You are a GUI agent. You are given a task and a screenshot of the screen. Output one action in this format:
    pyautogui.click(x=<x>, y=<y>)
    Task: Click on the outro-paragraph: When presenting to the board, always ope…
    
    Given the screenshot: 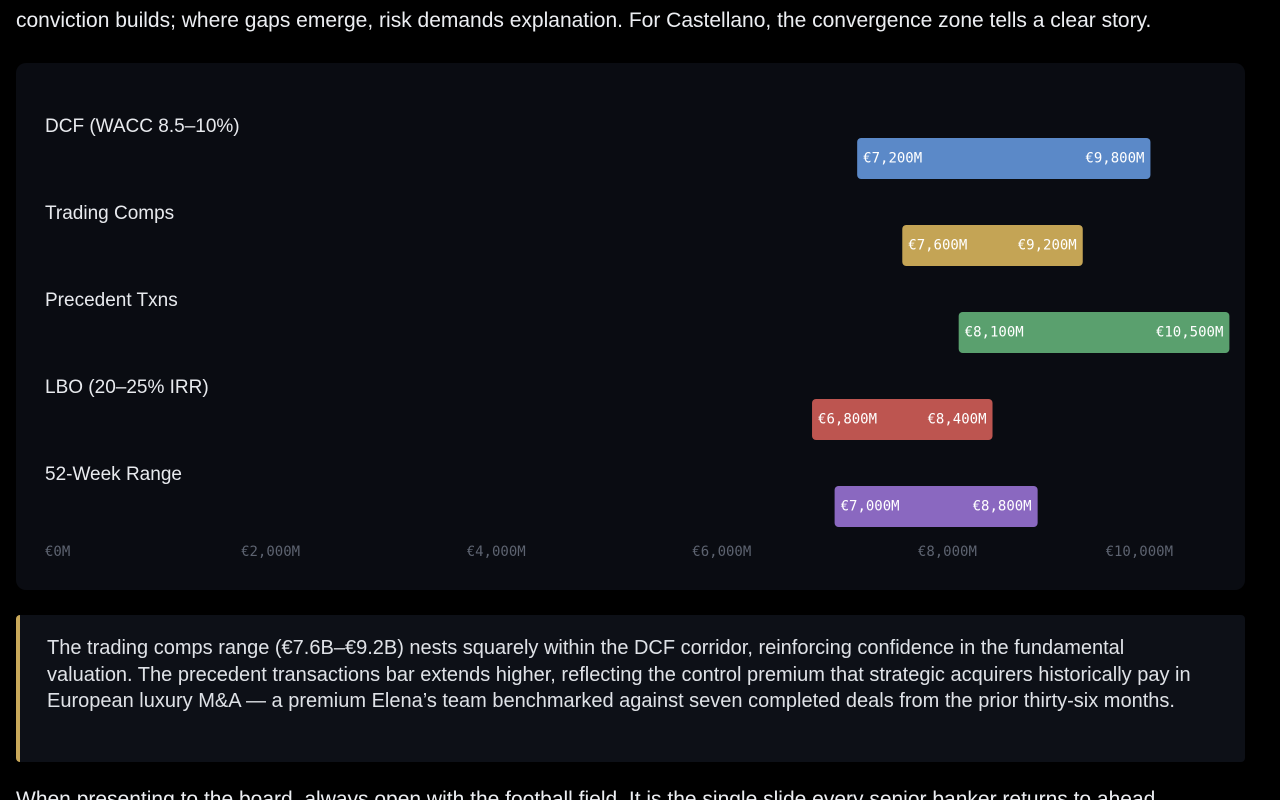 What is the action you would take?
    pyautogui.click(x=586, y=794)
    